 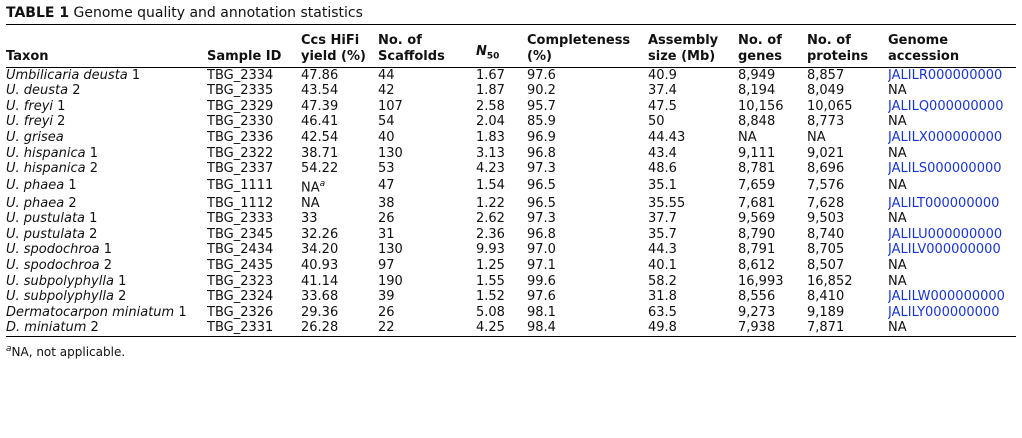 What do you see at coordinates (427, 75) in the screenshot?
I see `scaffolds-cell: 44` at bounding box center [427, 75].